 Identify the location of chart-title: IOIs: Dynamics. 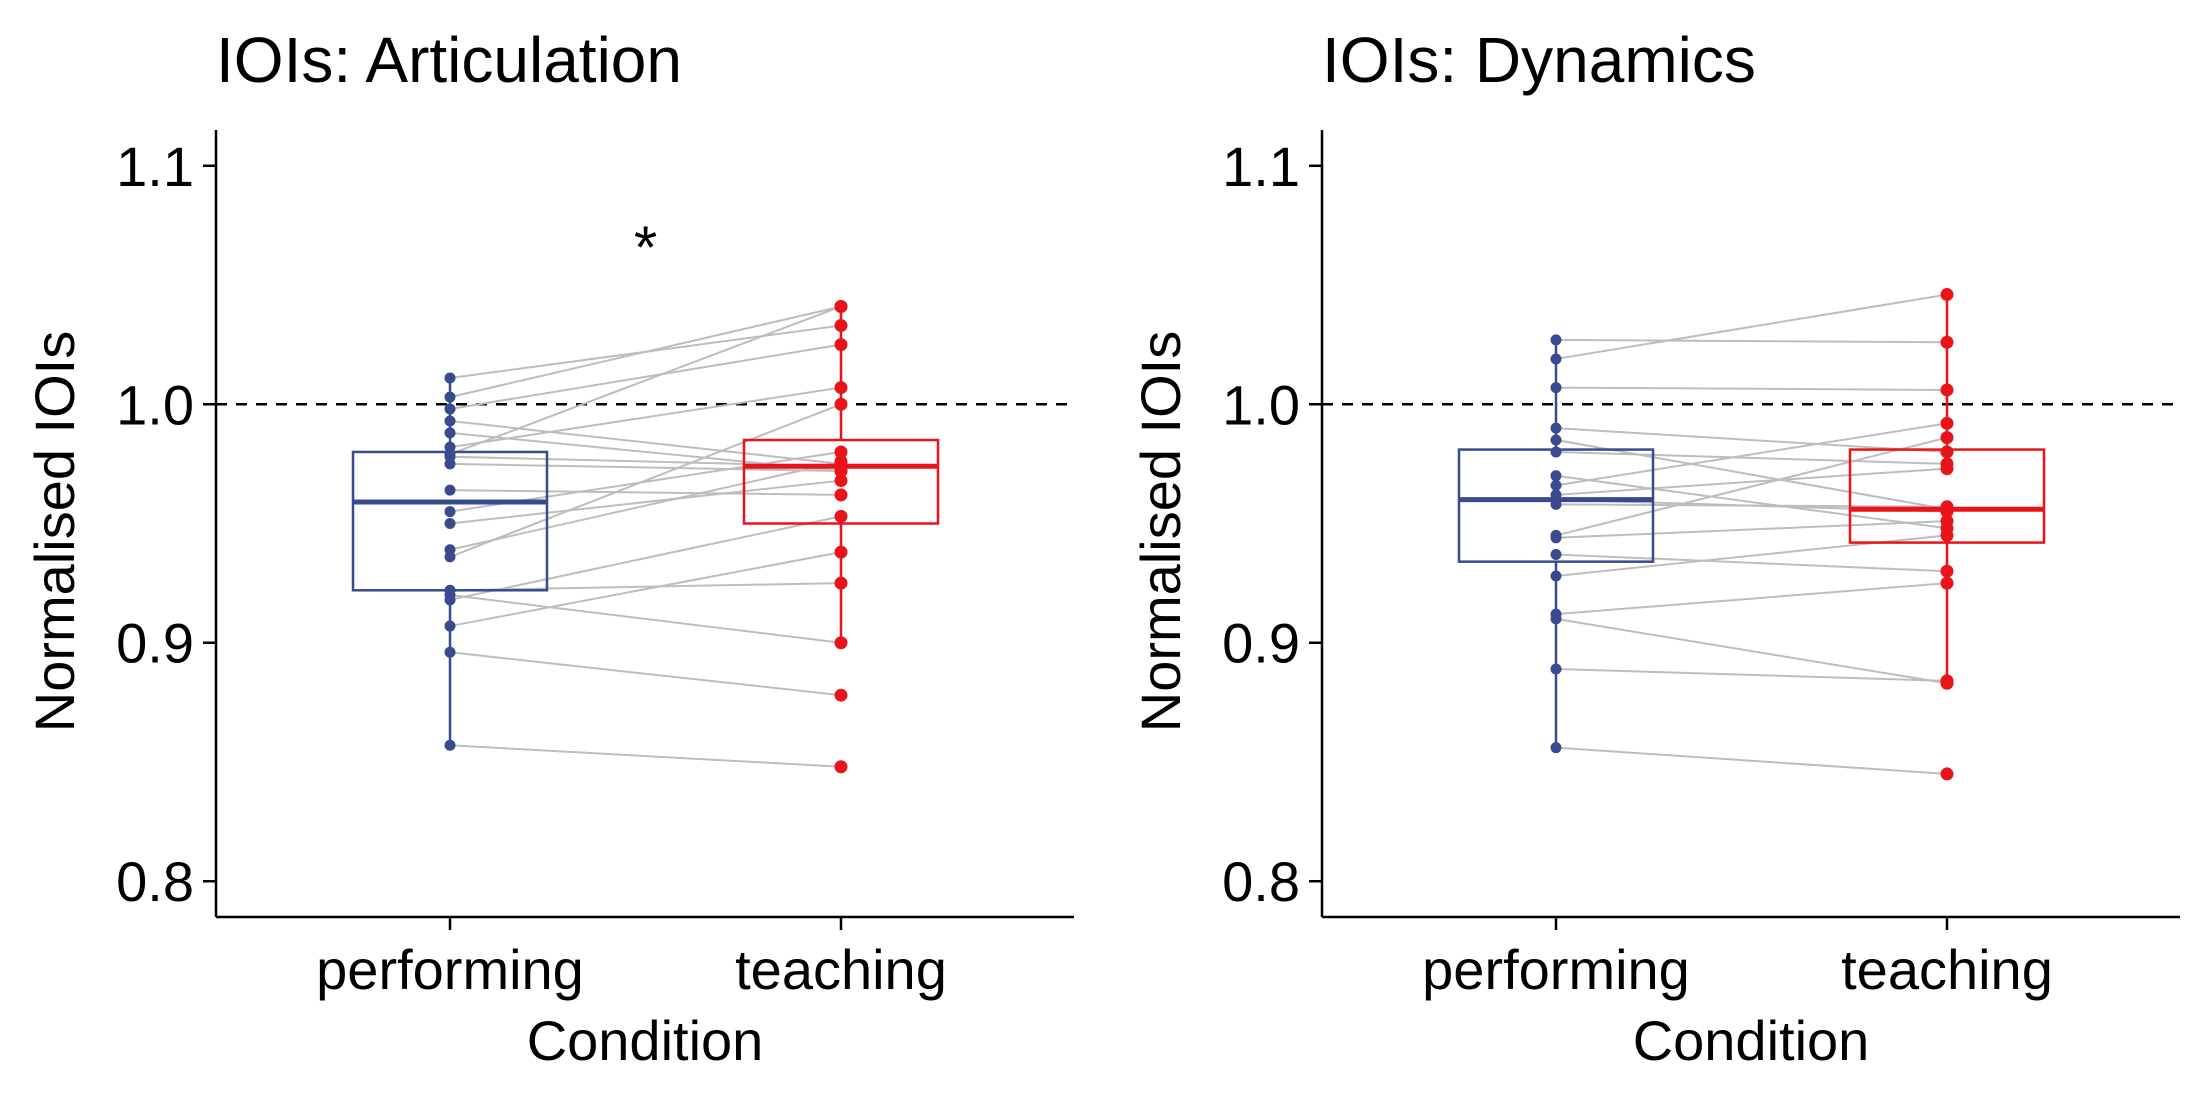
(1539, 60).